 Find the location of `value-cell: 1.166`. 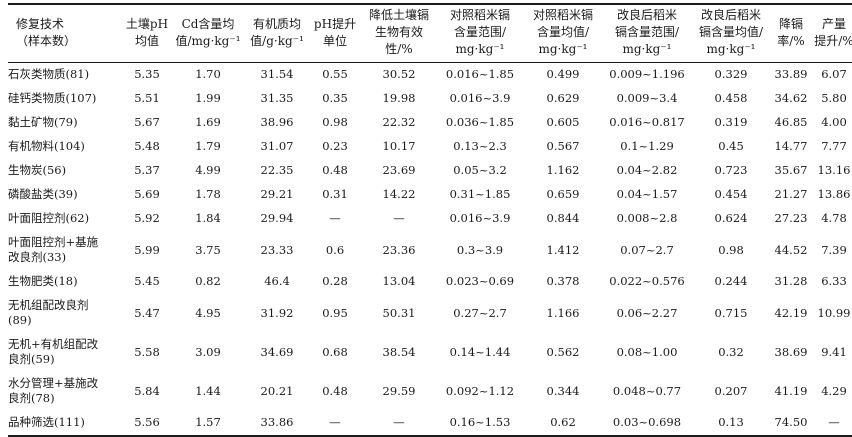

value-cell: 1.166 is located at coordinates (563, 312).